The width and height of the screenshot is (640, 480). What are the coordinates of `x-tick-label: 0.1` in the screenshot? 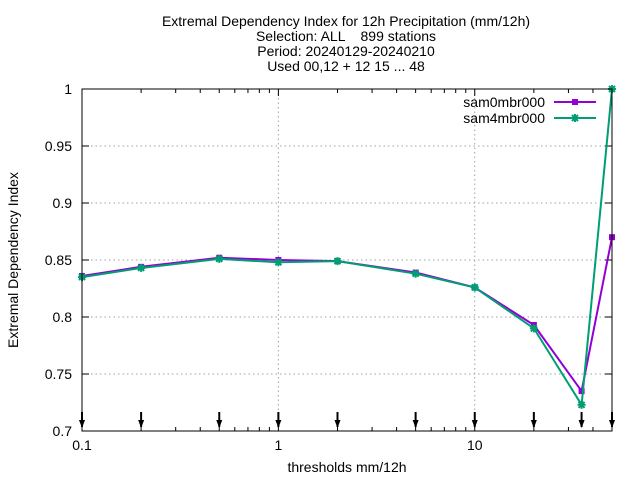 It's located at (82, 445).